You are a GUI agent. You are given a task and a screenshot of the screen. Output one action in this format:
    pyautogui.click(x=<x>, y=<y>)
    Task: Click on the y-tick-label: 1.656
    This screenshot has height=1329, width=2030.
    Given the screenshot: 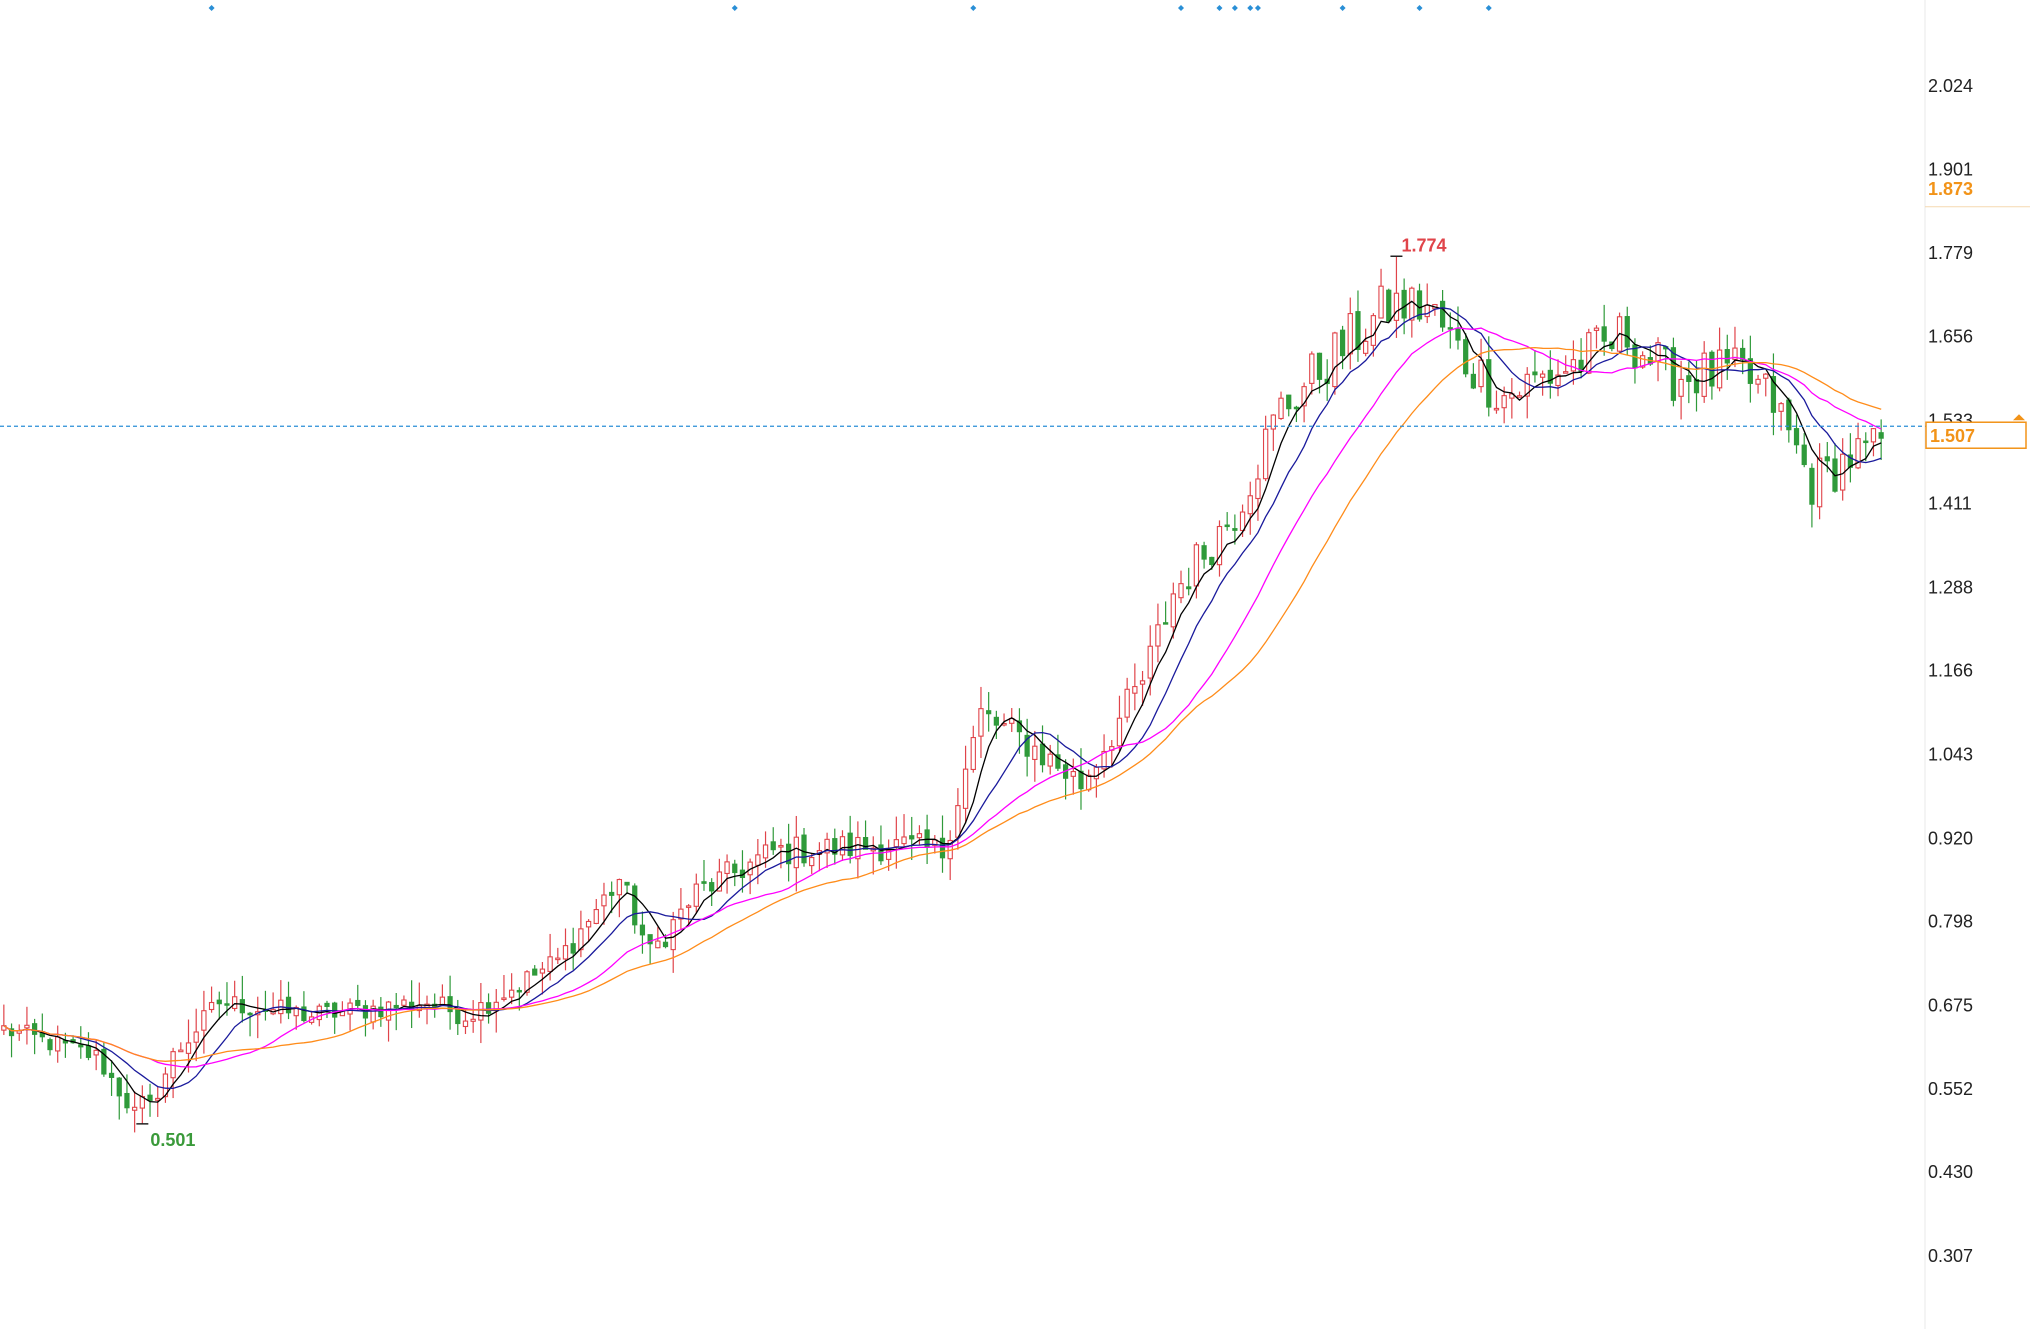 What is the action you would take?
    pyautogui.click(x=1950, y=337)
    